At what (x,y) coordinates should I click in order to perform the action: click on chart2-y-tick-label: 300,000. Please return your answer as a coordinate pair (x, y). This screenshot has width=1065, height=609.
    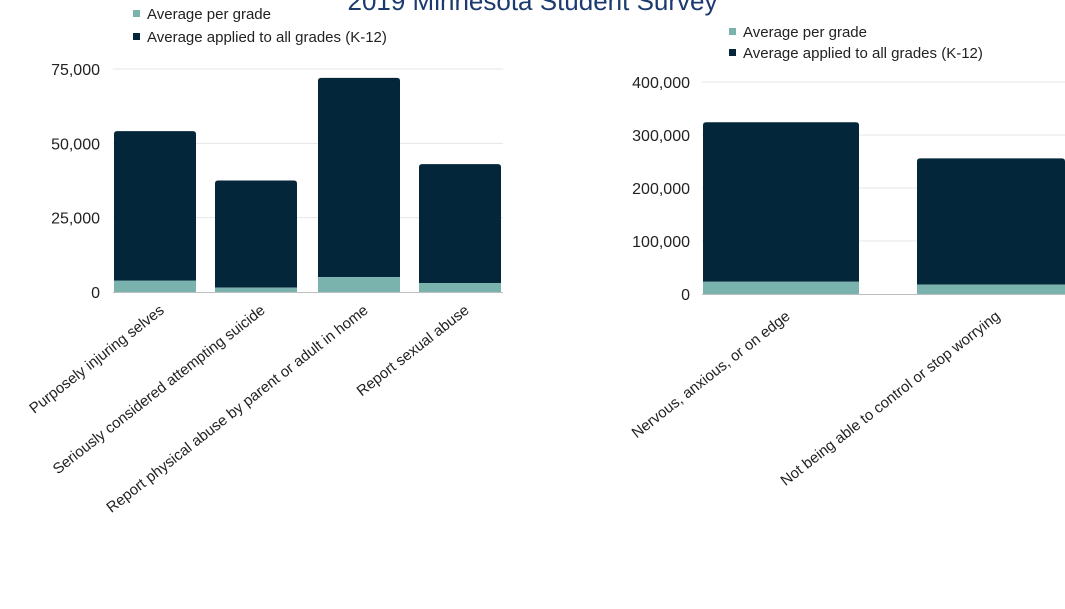
    Looking at the image, I should click on (661, 136).